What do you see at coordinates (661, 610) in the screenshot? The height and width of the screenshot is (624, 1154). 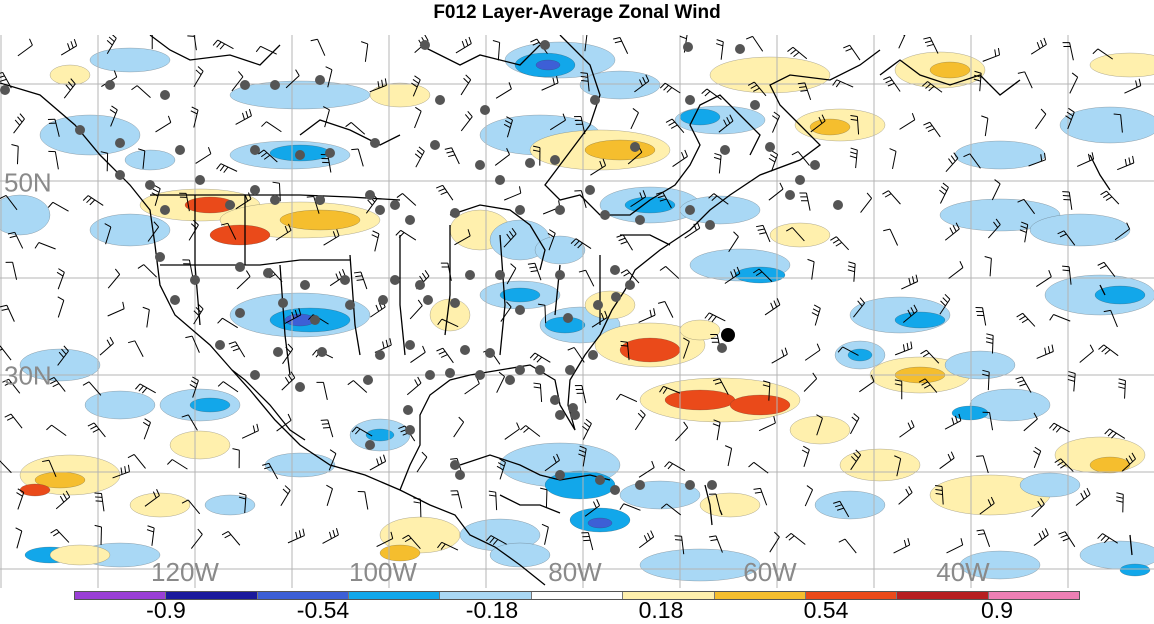 I see `colorbar-label: 0.18` at bounding box center [661, 610].